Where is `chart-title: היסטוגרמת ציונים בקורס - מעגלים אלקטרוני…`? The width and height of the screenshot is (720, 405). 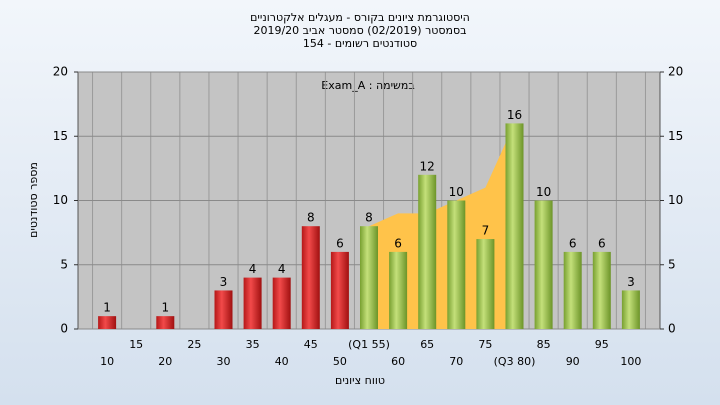 chart-title: היסטוגרמת ציונים בקורס - מעגלים אלקטרוני… is located at coordinates (360, 17).